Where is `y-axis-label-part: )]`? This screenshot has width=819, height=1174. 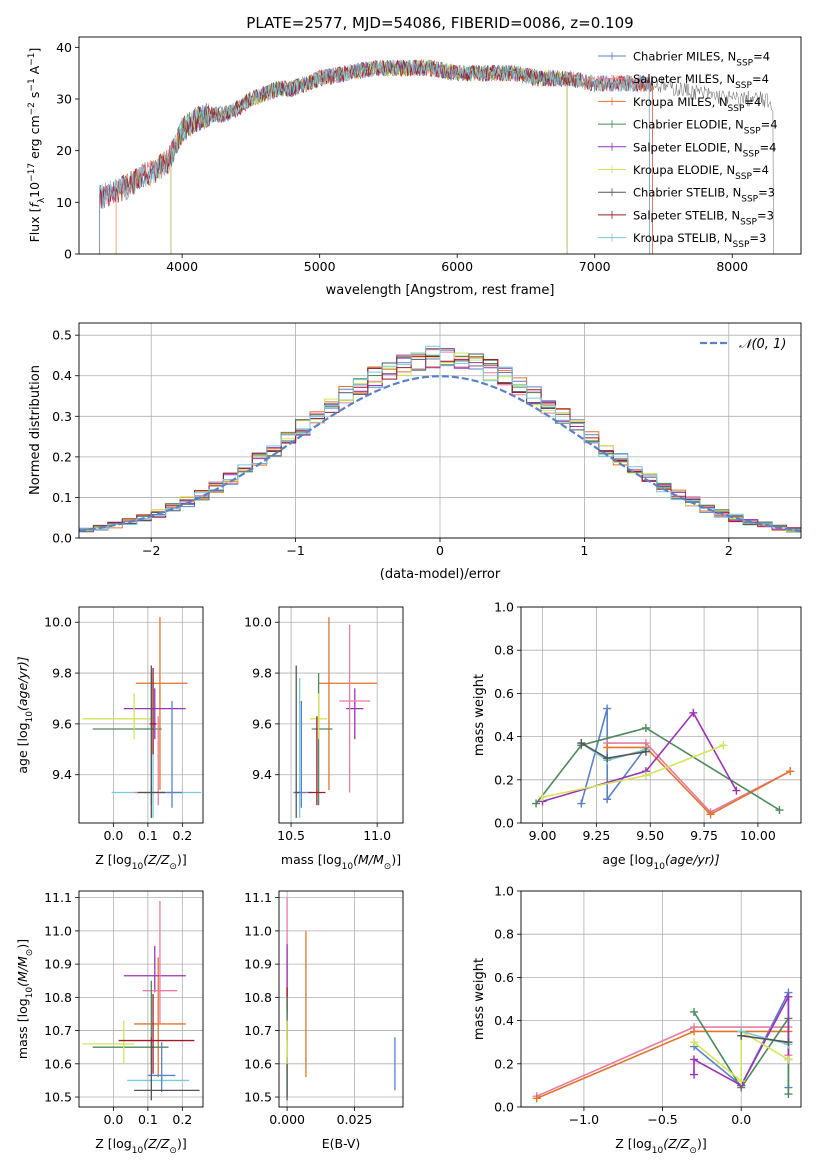
y-axis-label-part: )] is located at coordinates (22, 944).